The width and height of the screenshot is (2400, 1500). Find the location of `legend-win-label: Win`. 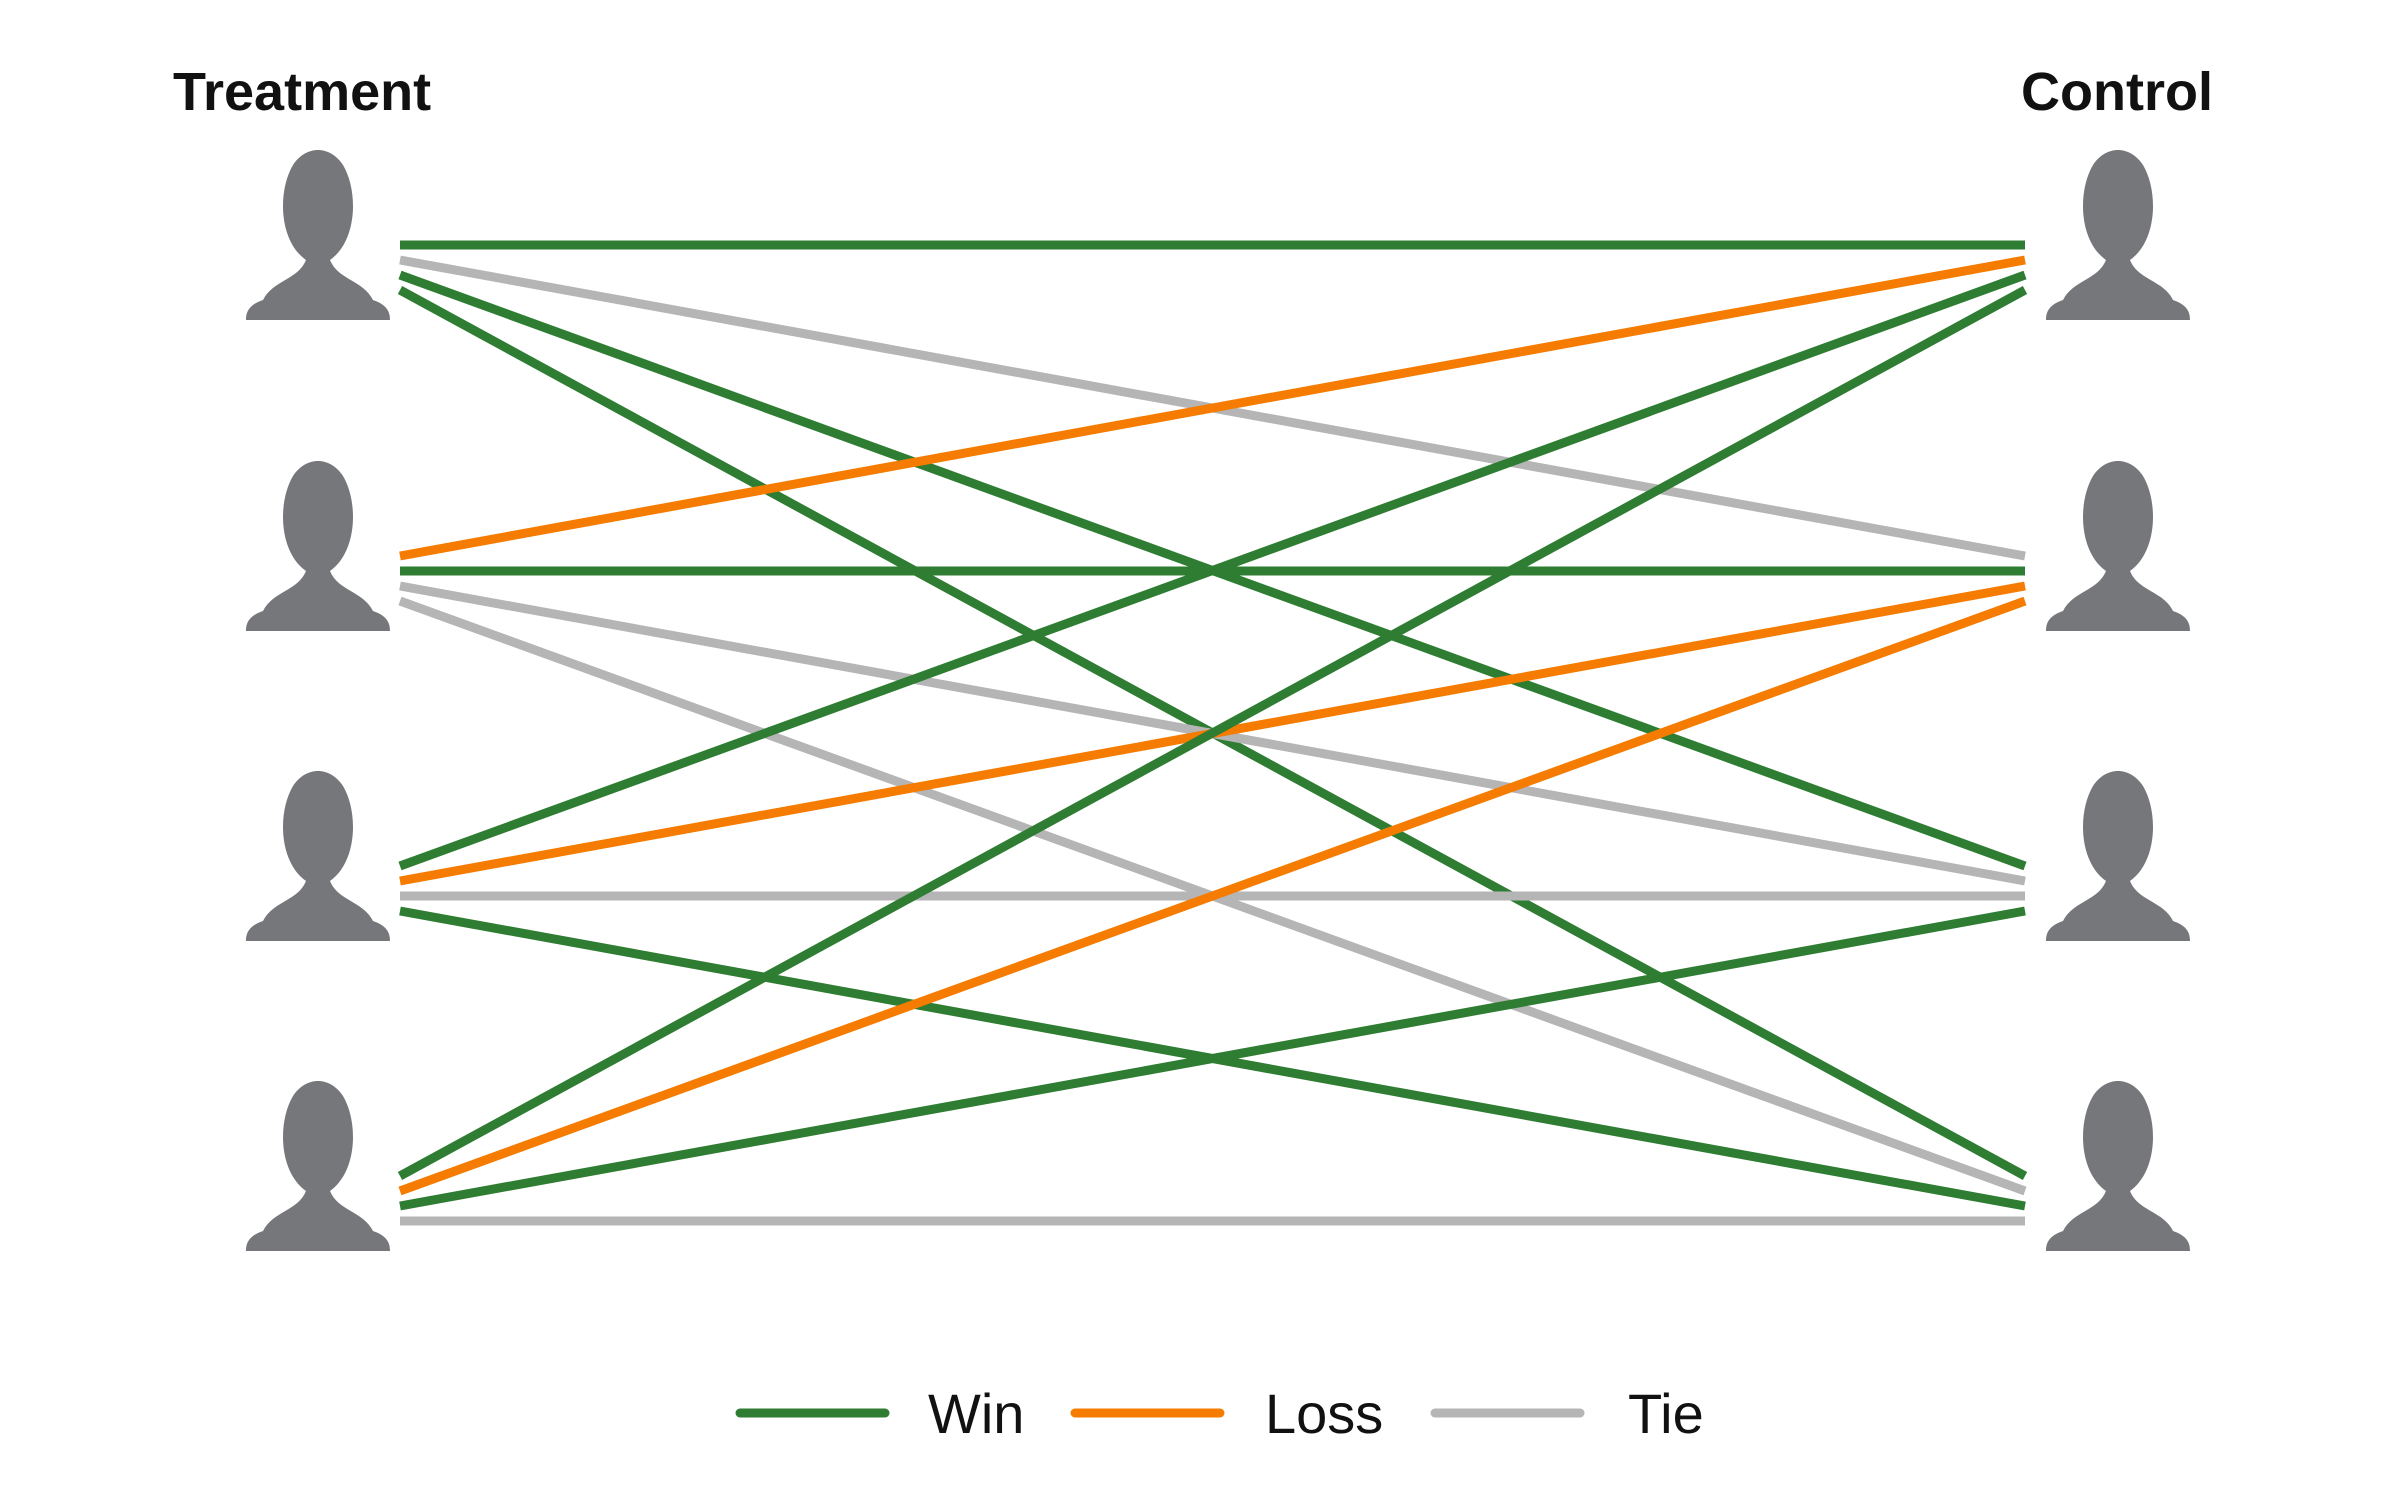

legend-win-label: Win is located at coordinates (976, 1413).